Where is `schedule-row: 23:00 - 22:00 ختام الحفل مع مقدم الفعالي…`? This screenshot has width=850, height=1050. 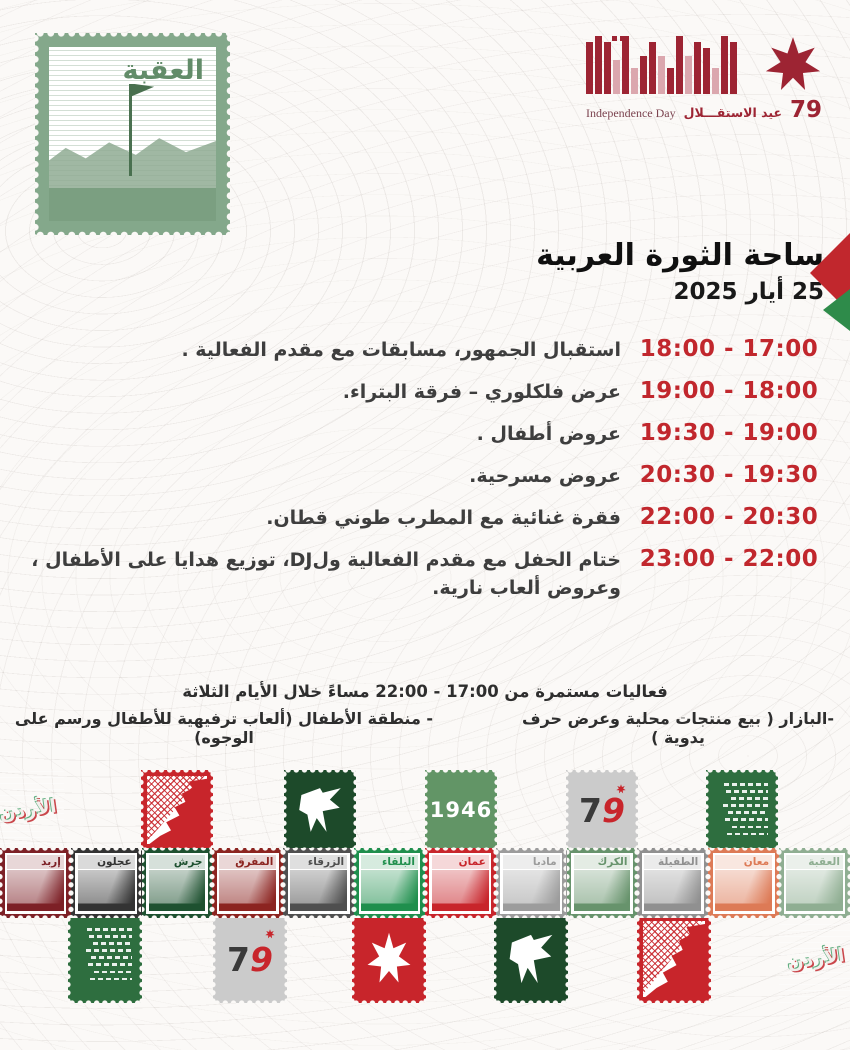 schedule-row: 23:00 - 22:00 ختام الحفل مع مقدم الفعالي… is located at coordinates (425, 573).